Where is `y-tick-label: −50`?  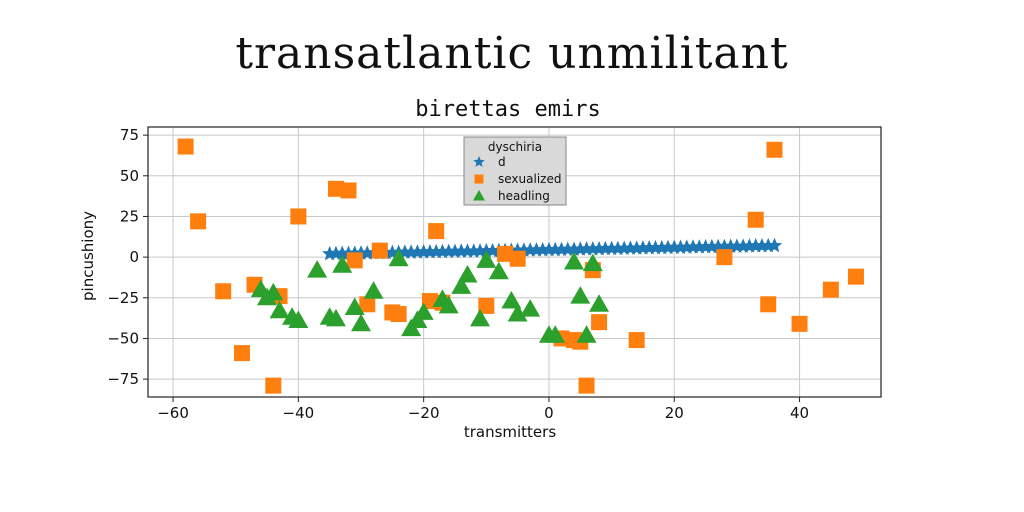 y-tick-label: −50 is located at coordinates (123, 338).